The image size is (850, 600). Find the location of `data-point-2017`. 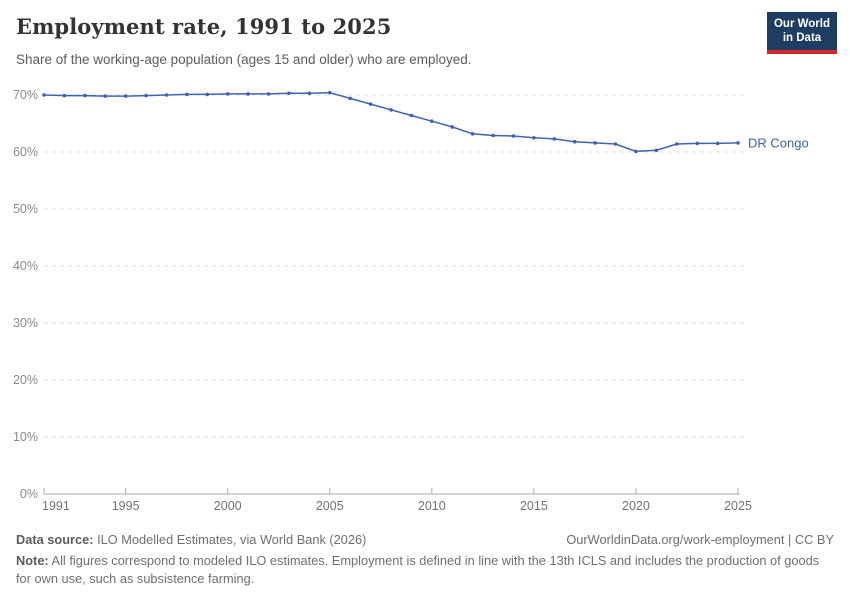

data-point-2017 is located at coordinates (574, 141).